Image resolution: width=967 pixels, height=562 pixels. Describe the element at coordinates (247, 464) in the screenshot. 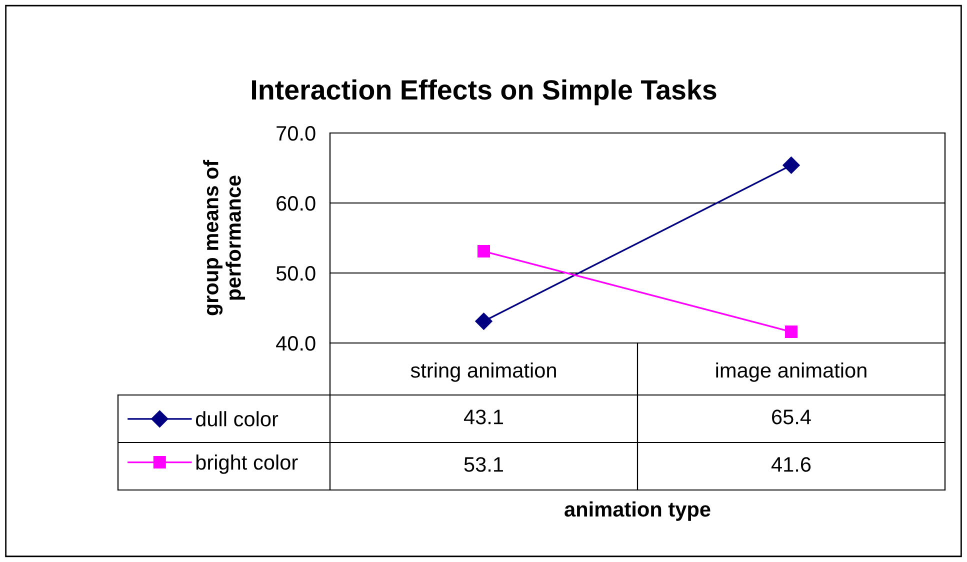

I see `legend-label: bright color` at that location.